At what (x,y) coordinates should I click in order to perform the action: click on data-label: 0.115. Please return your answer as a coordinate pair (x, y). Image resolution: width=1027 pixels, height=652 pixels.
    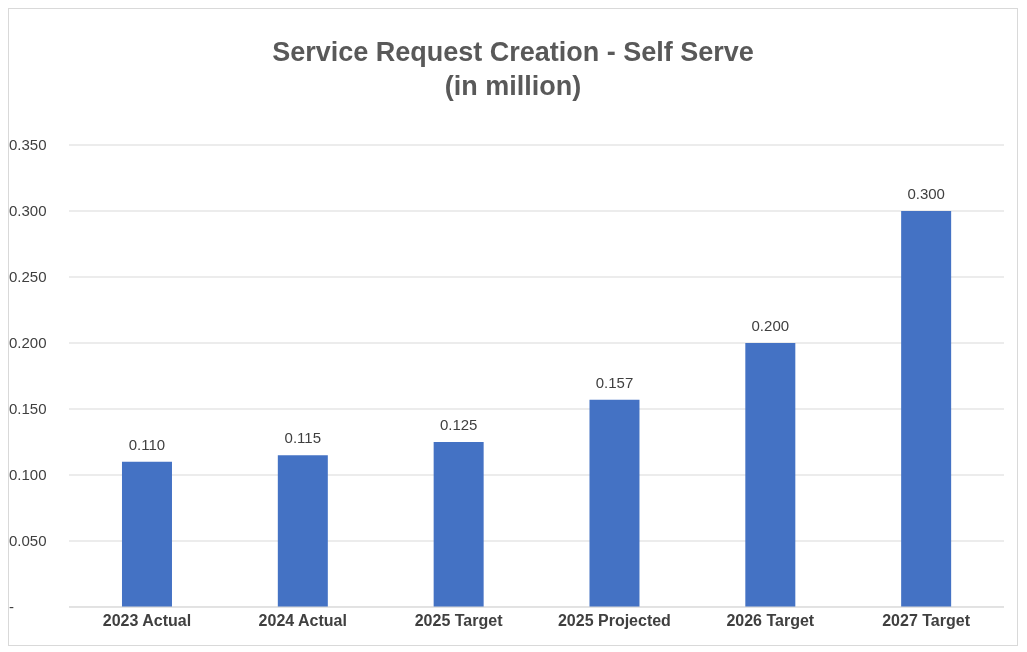
    Looking at the image, I should click on (303, 438).